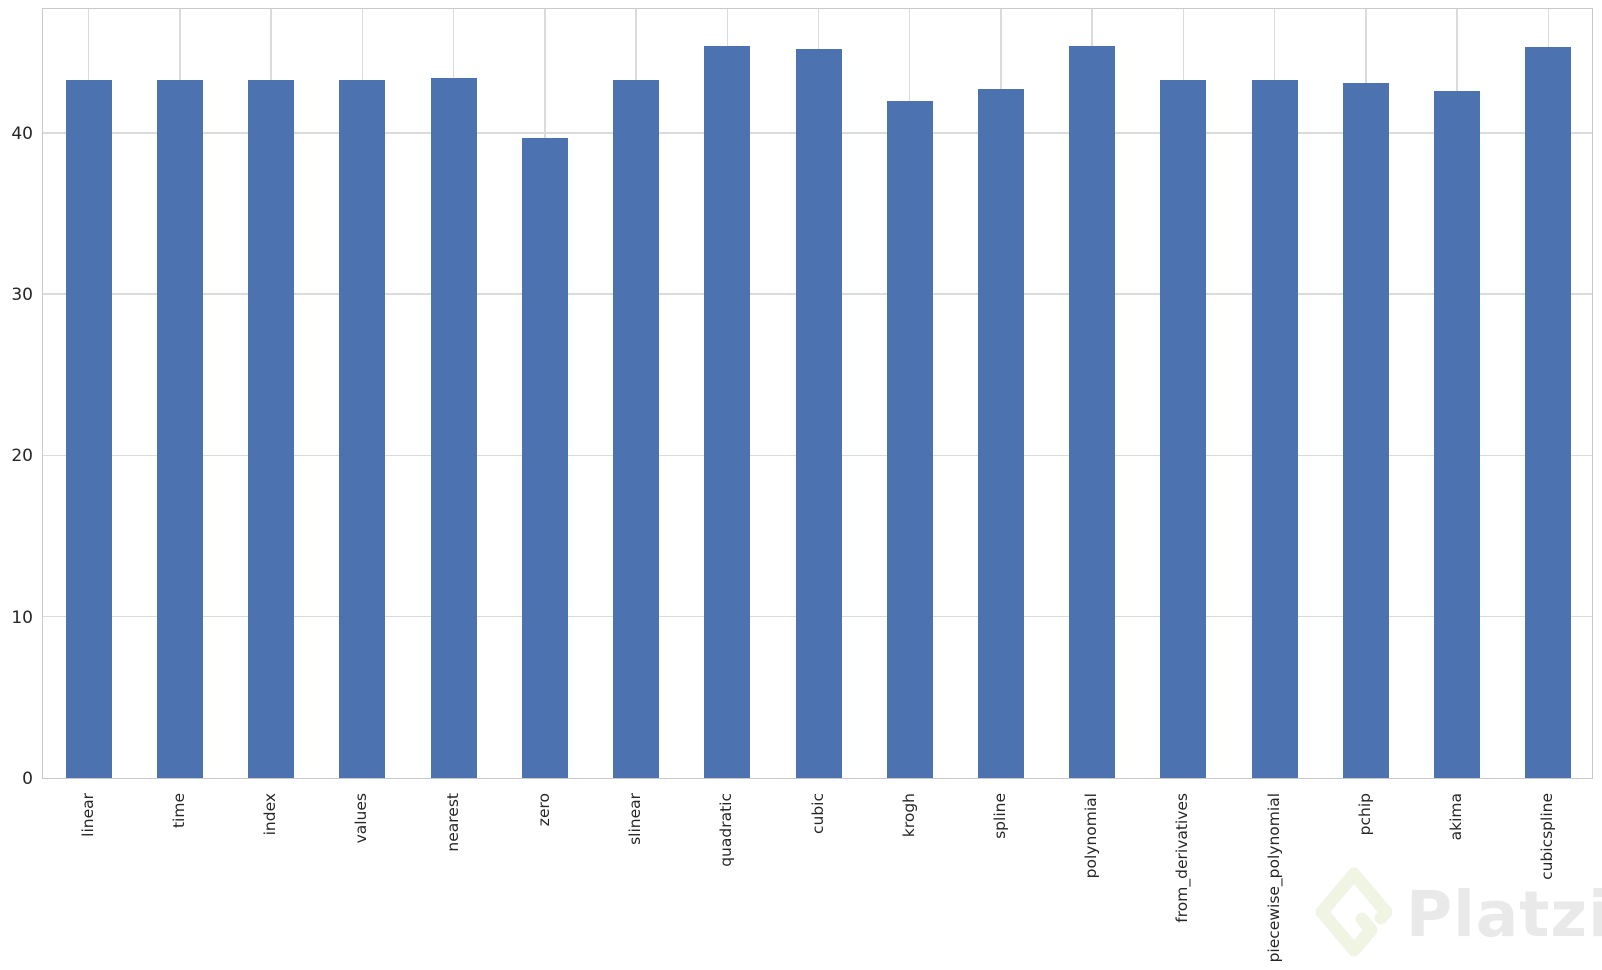 Image resolution: width=1602 pixels, height=970 pixels. What do you see at coordinates (1273, 878) in the screenshot?
I see `x-tick-label: piecewise_polynomial` at bounding box center [1273, 878].